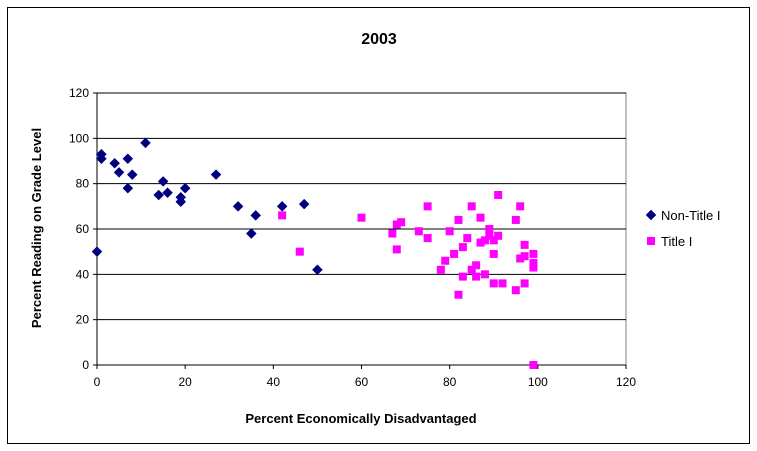 This screenshot has height=451, width=757. What do you see at coordinates (682, 228) in the screenshot?
I see `legend: Non-Title I Title I` at bounding box center [682, 228].